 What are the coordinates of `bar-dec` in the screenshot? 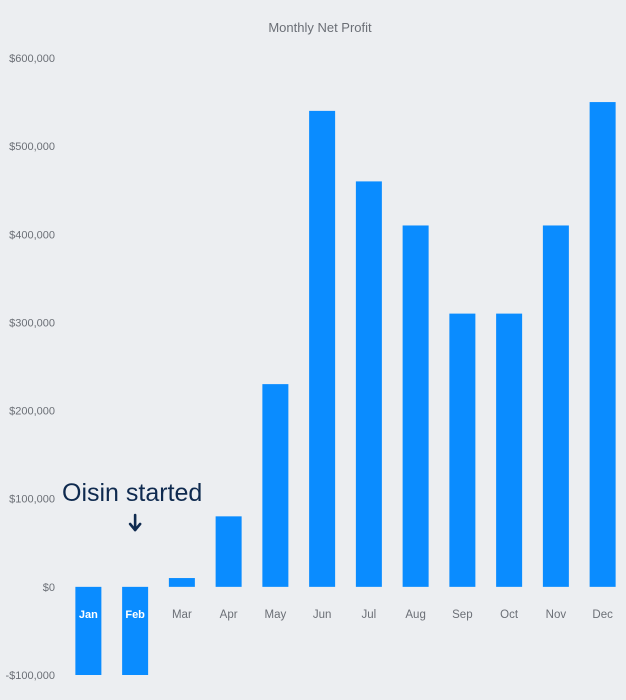 It's located at (602, 344).